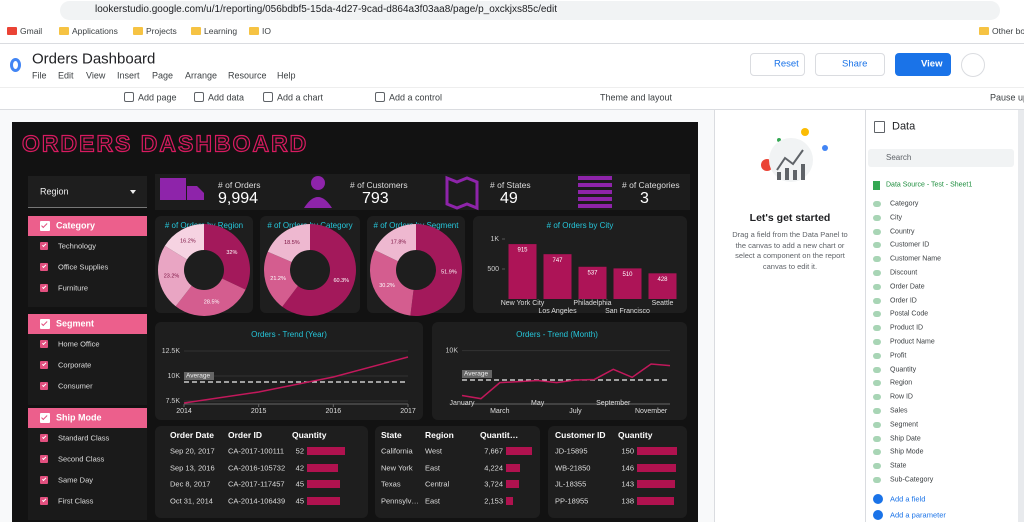  What do you see at coordinates (286, 75) in the screenshot?
I see `menu-item: Help` at bounding box center [286, 75].